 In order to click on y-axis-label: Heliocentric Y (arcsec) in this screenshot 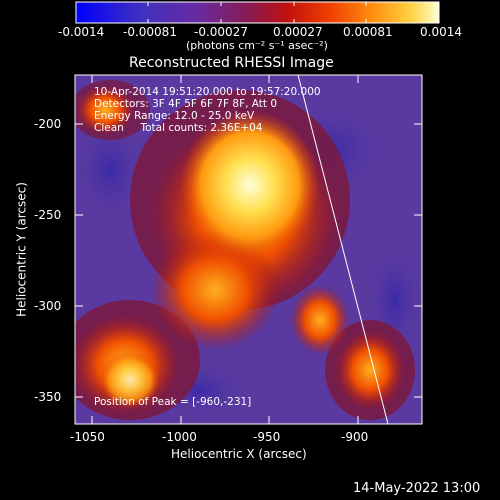, I will do `click(21, 249)`.